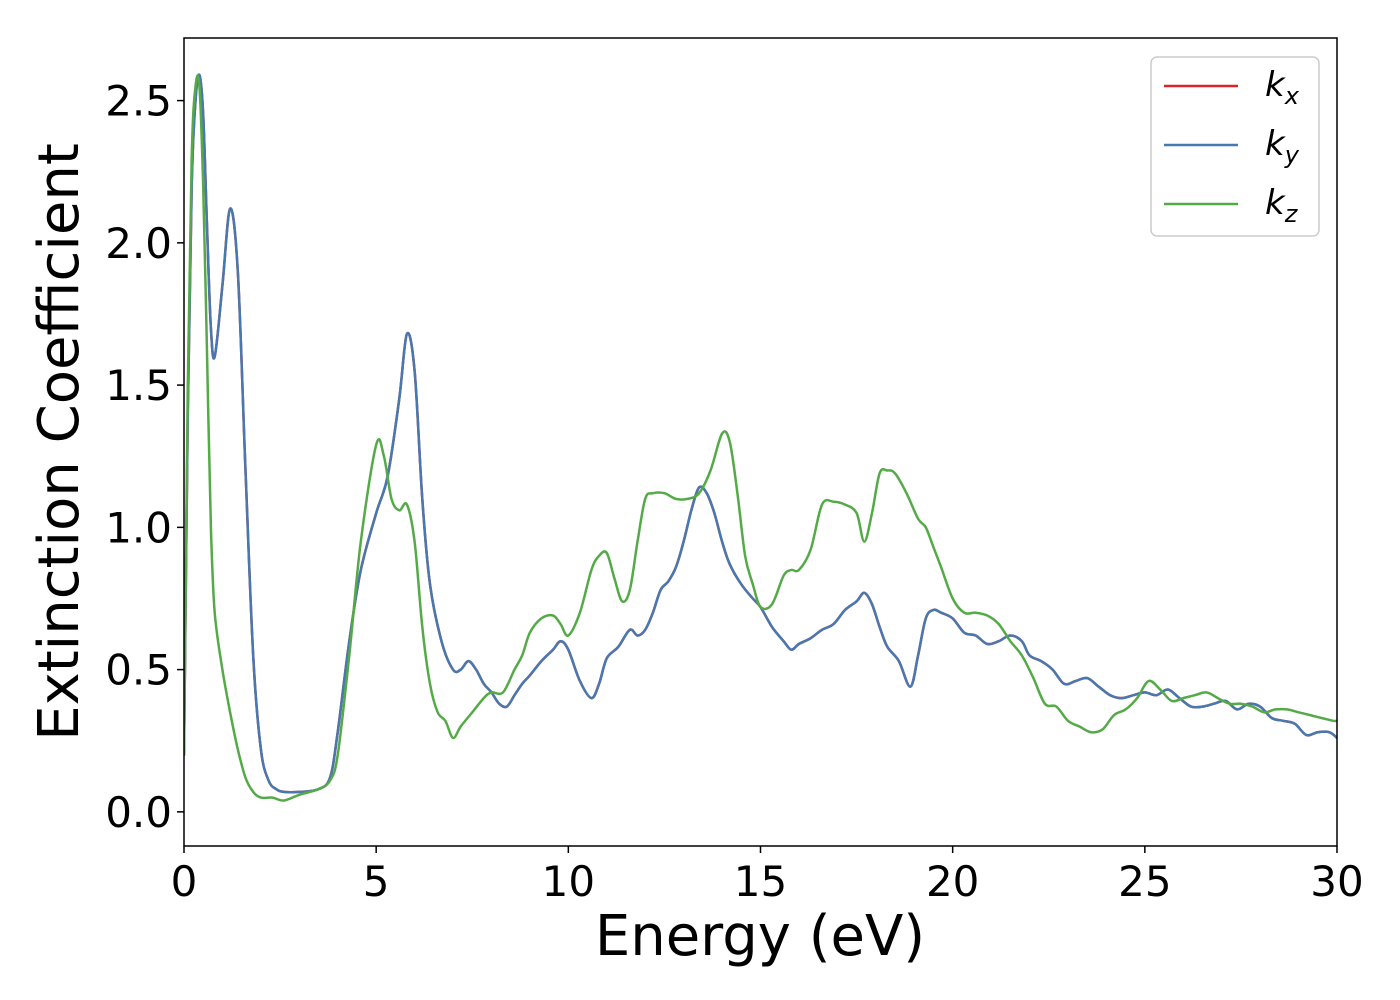 Image resolution: width=1400 pixels, height=1000 pixels. Describe the element at coordinates (1144, 881) in the screenshot. I see `x-tick-label: 25` at that location.